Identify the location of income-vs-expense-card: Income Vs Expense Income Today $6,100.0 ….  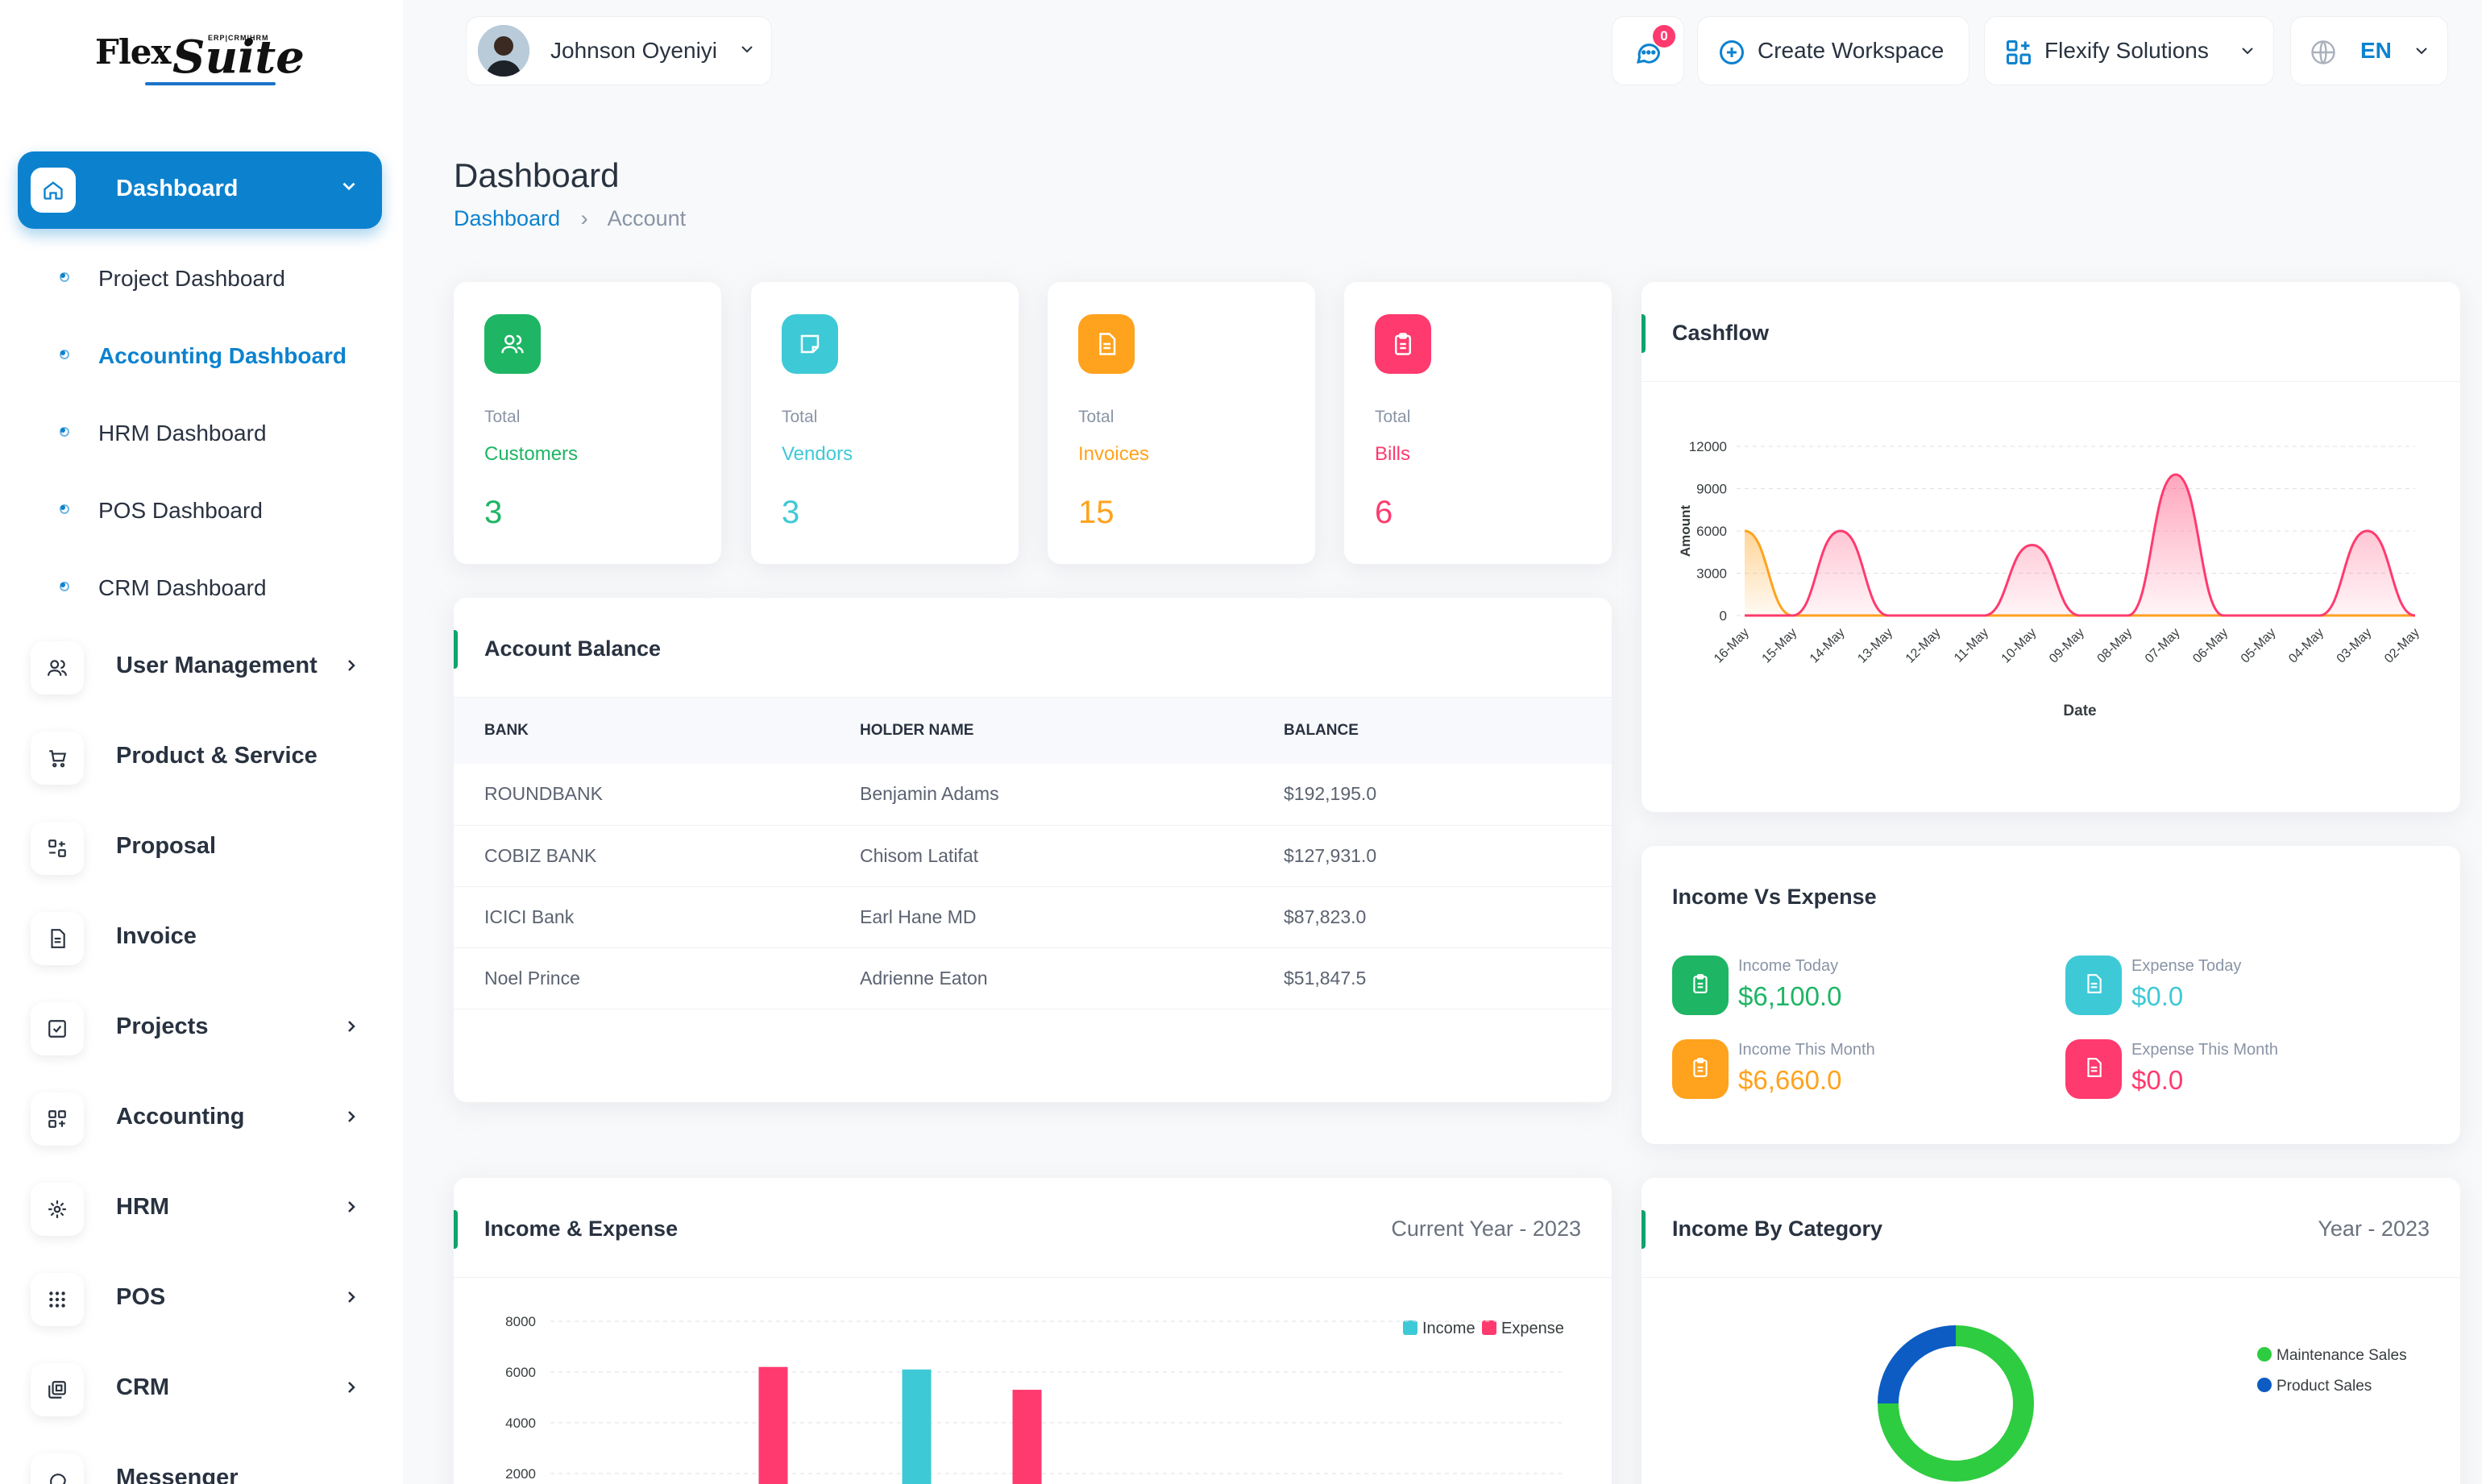
(2051, 995).